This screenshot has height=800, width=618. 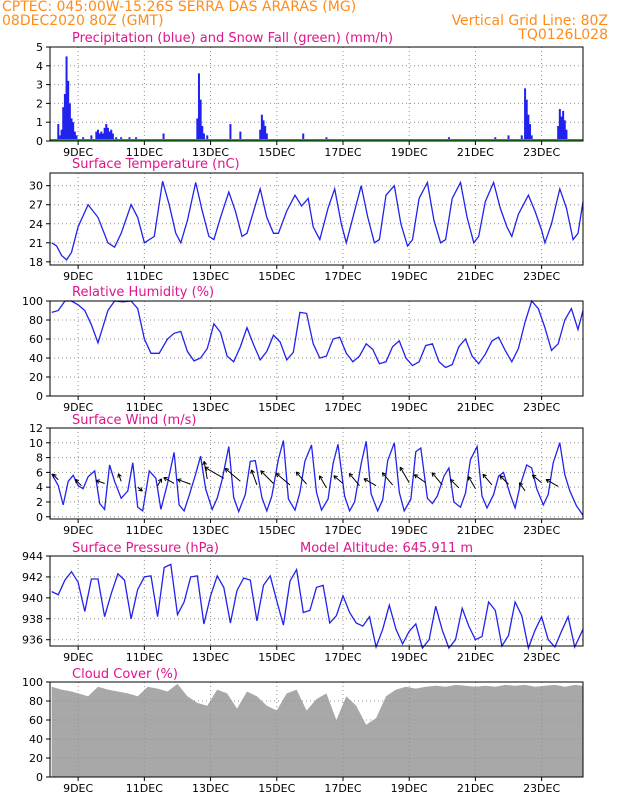 What do you see at coordinates (36, 720) in the screenshot?
I see `y-tick-label: 60` at bounding box center [36, 720].